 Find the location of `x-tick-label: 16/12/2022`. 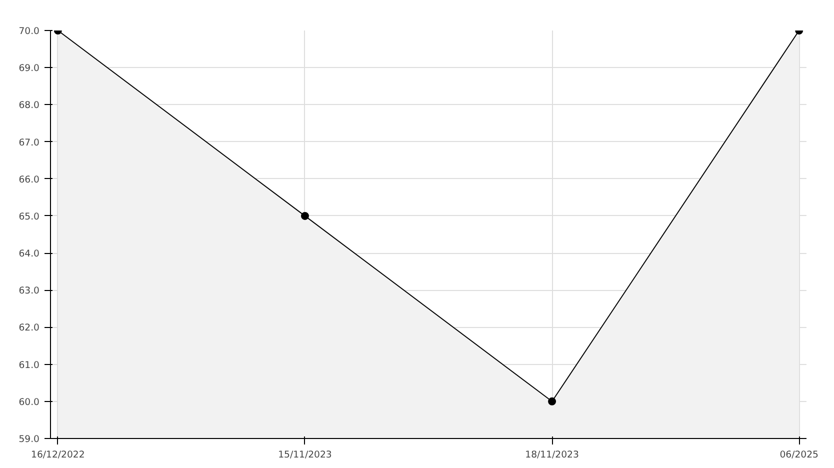

x-tick-label: 16/12/2022 is located at coordinates (58, 455).